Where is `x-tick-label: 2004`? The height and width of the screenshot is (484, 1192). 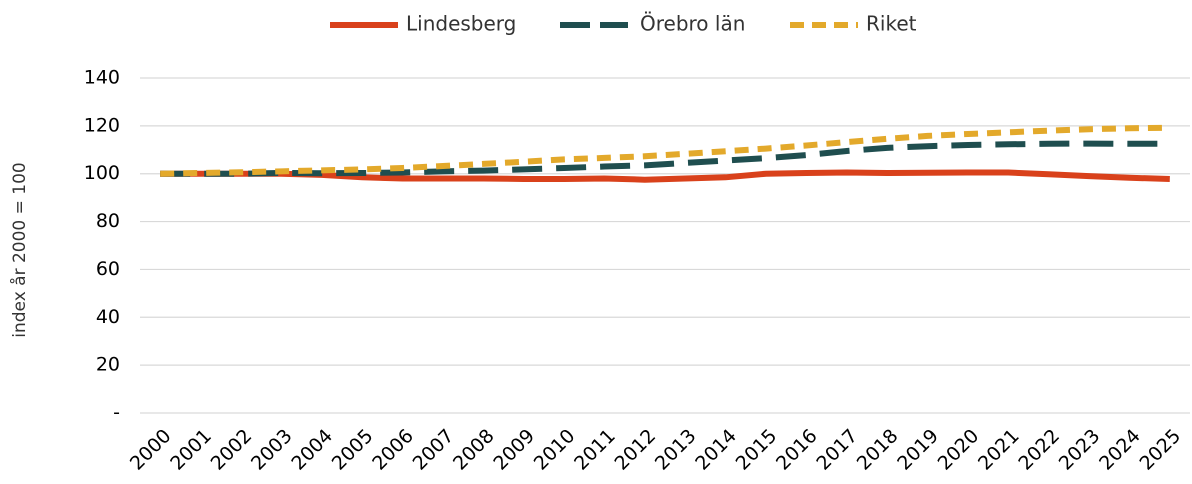 x-tick-label: 2004 is located at coordinates (312, 450).